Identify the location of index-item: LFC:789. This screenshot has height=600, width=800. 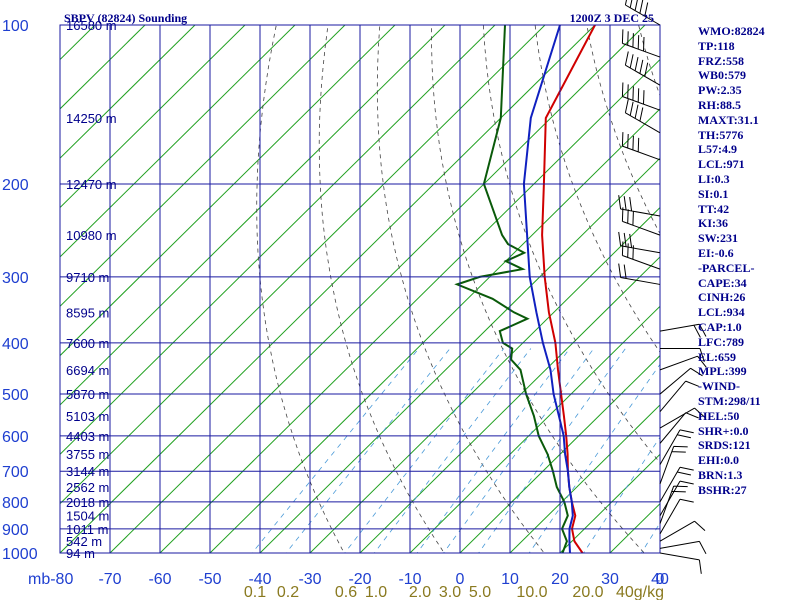
(721, 341).